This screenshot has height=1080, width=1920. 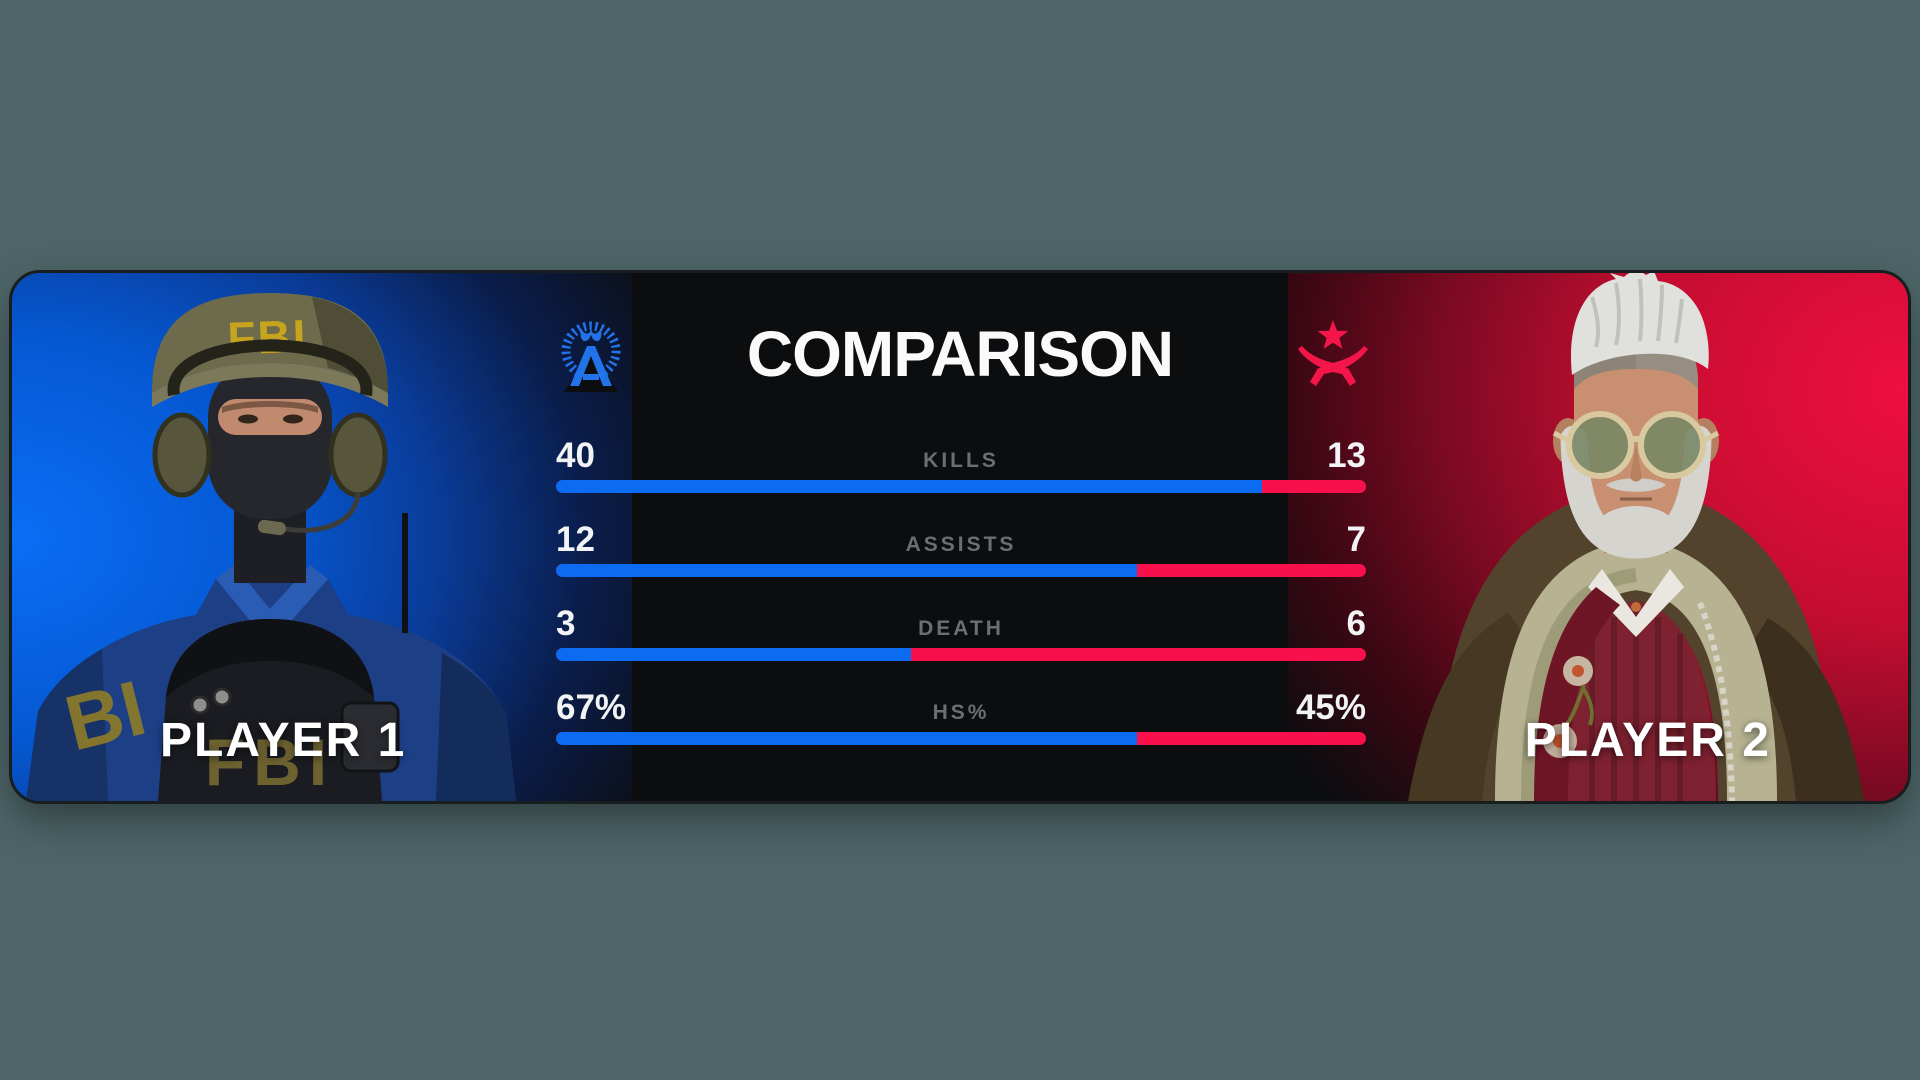 What do you see at coordinates (591, 707) in the screenshot?
I see `player1-hs-value: 67%` at bounding box center [591, 707].